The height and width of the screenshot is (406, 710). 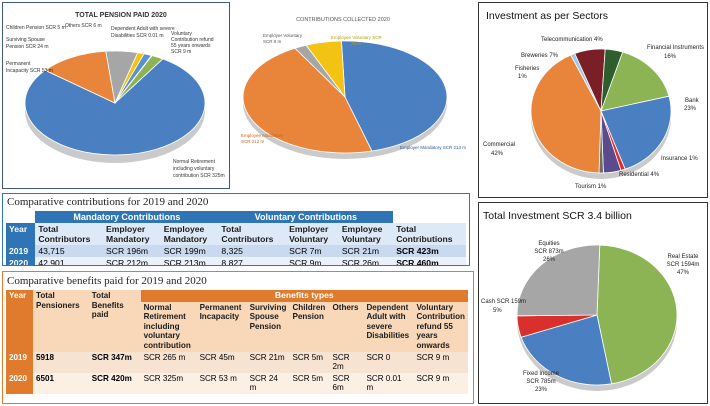 I want to click on label-cash-1: Cash SCR 159m, so click(x=503, y=302).